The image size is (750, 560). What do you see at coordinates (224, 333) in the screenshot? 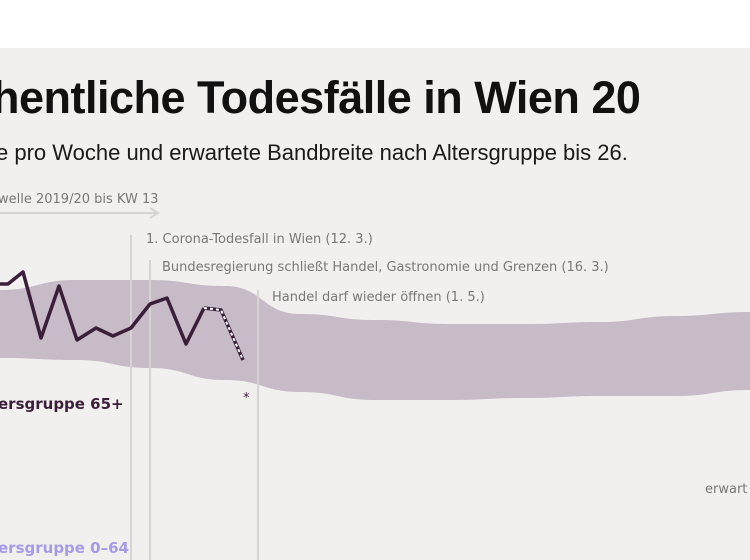
I see `series-65plus-provisional-line` at bounding box center [224, 333].